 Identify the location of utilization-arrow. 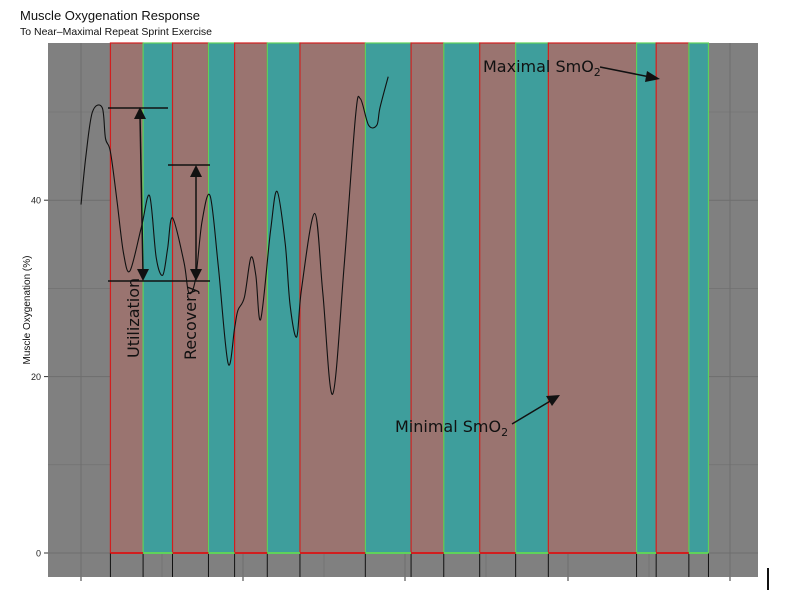
(141, 194).